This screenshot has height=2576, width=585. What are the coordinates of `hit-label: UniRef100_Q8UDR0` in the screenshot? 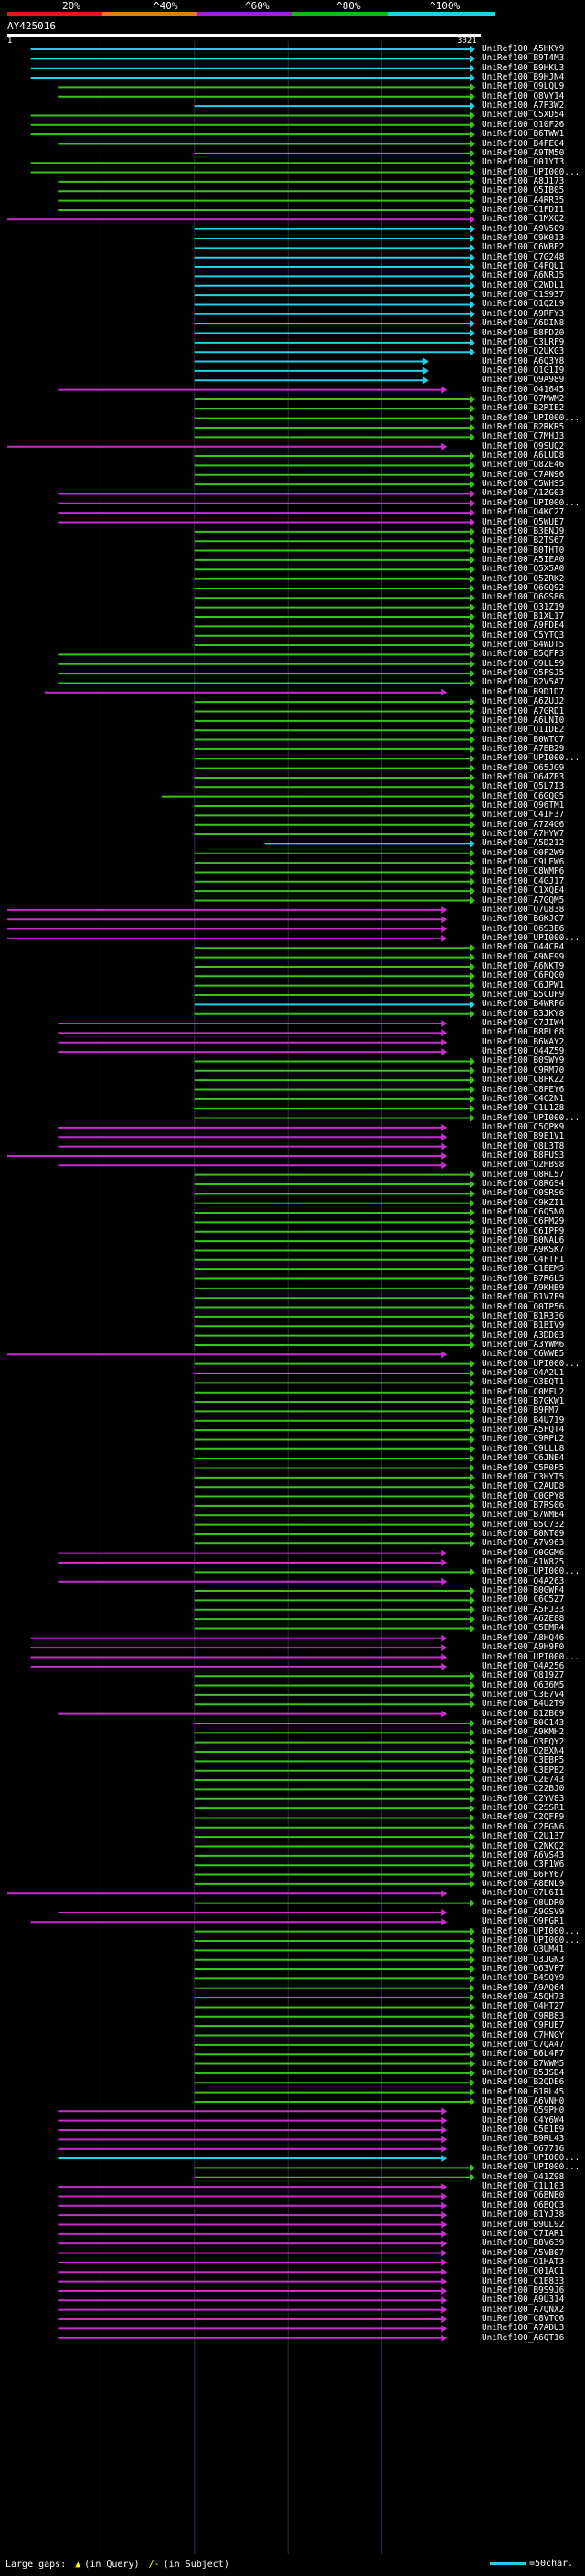 It's located at (523, 1902).